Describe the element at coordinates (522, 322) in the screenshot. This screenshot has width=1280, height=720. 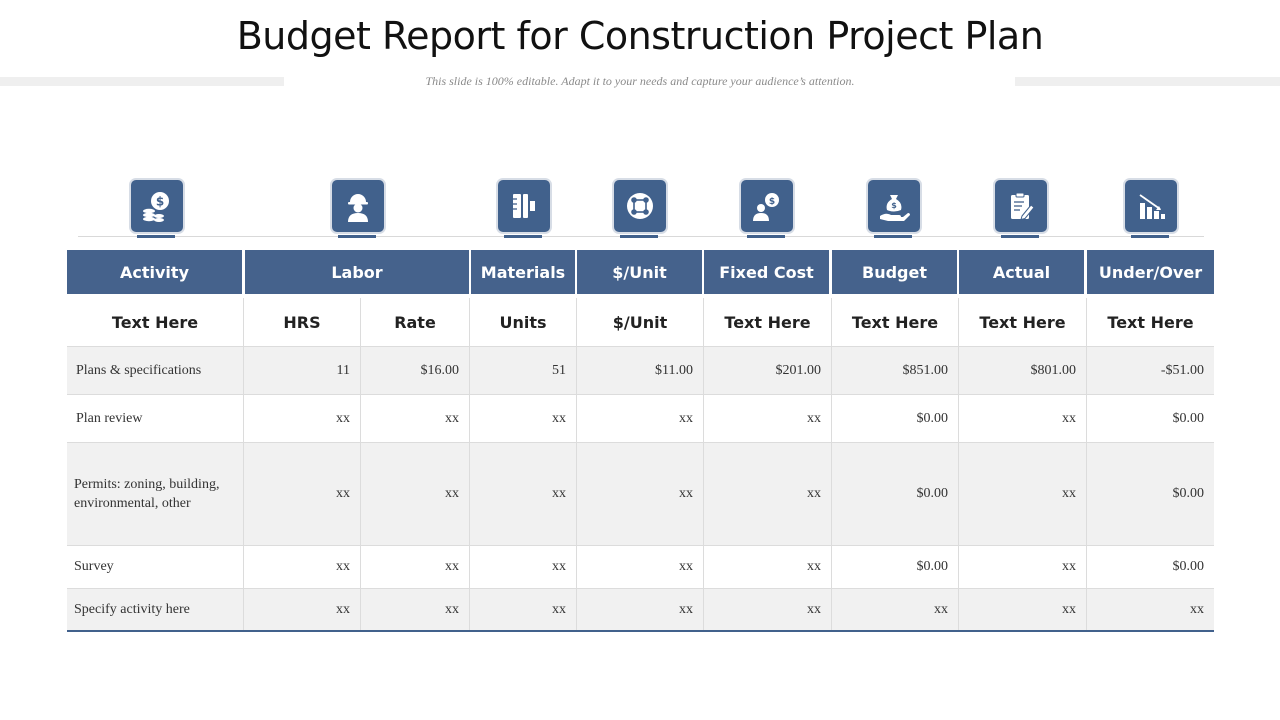
I see `subheader-cell: Units` at that location.